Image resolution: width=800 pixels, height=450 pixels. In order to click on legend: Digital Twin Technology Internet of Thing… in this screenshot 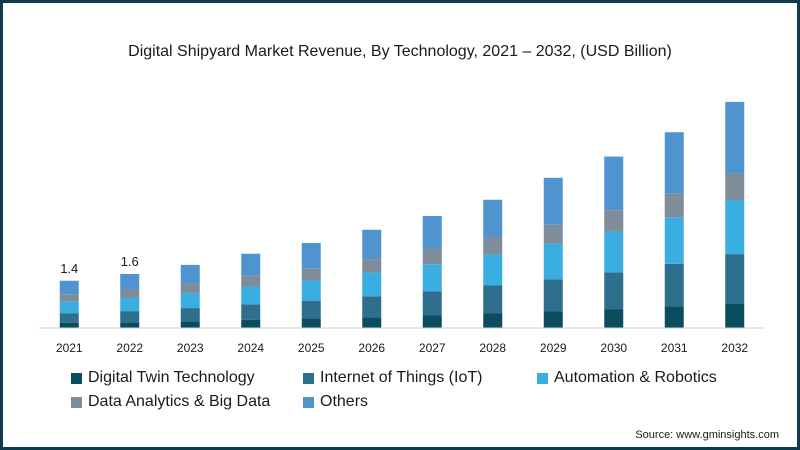, I will do `click(421, 390)`.